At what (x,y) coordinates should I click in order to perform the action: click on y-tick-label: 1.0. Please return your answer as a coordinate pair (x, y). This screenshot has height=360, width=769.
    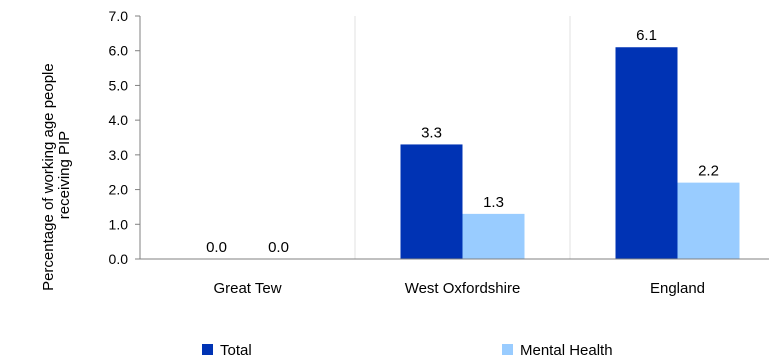
    Looking at the image, I should click on (119, 224).